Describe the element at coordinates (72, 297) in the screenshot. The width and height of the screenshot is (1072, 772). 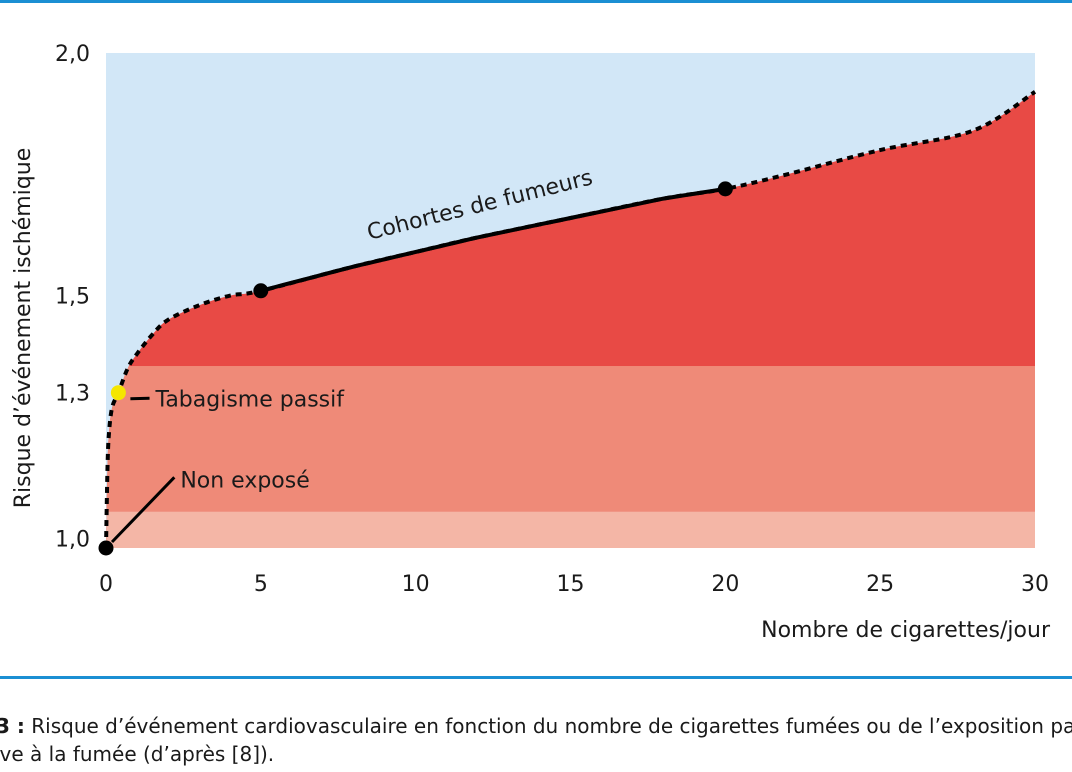
I see `y-tick-1-5: 1,5` at that location.